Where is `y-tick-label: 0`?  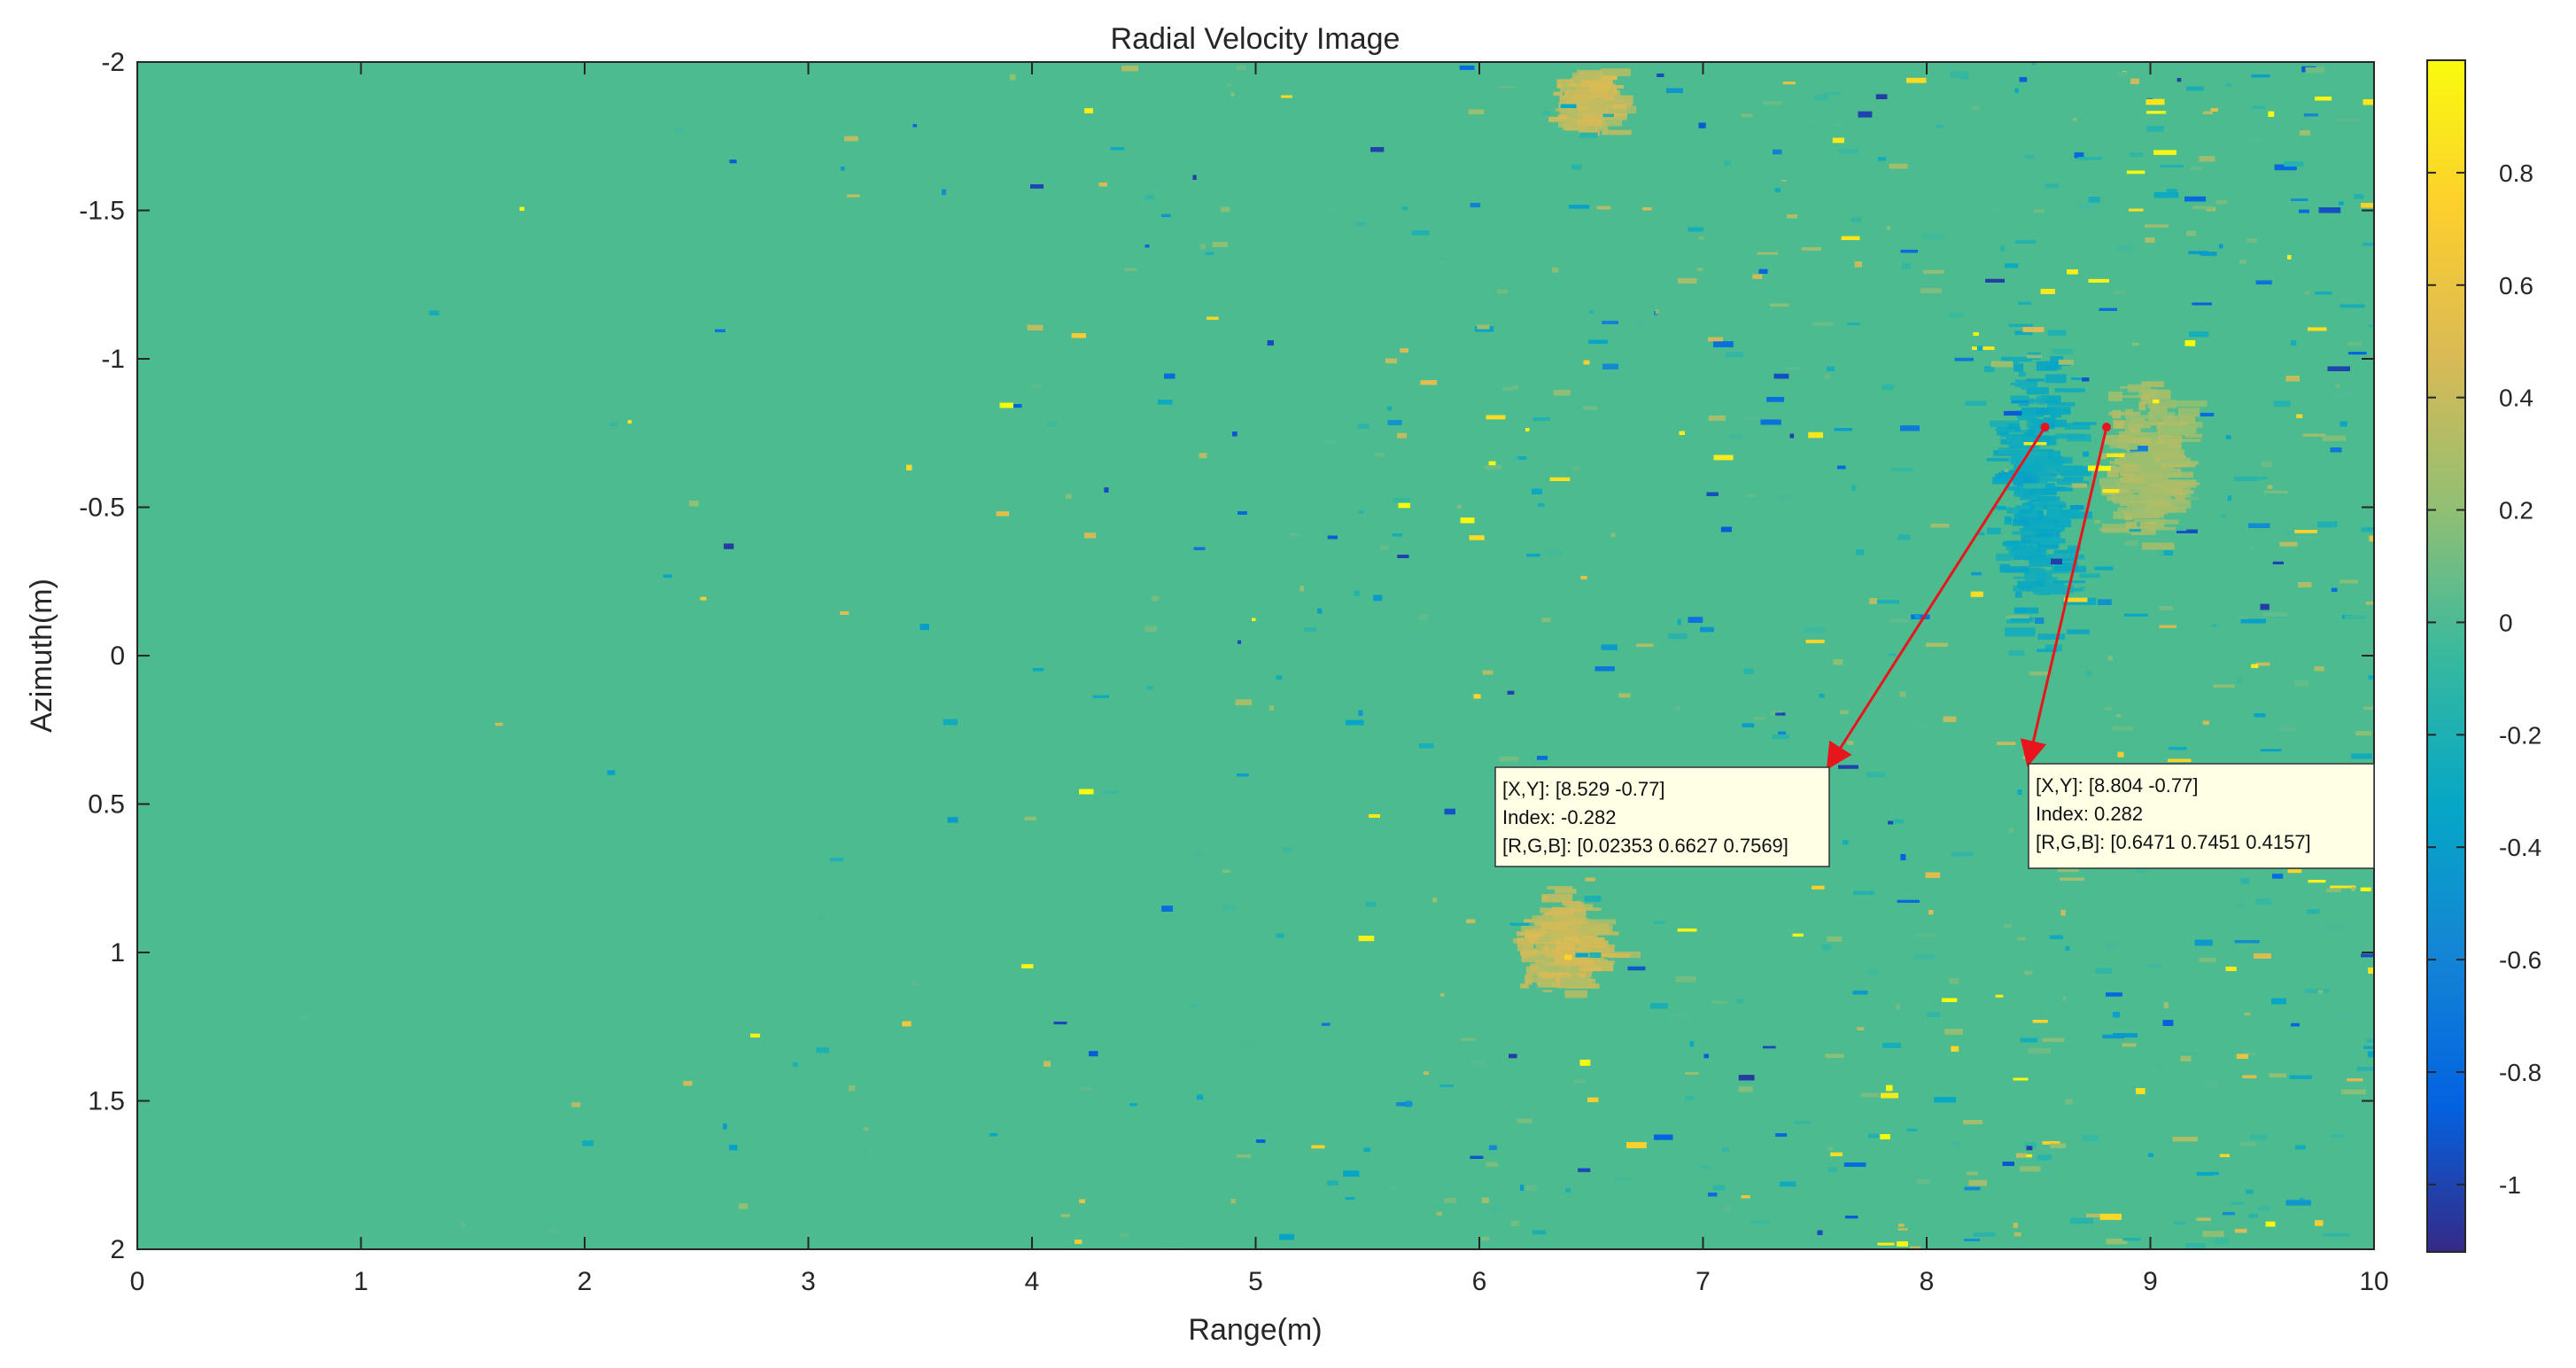
y-tick-label: 0 is located at coordinates (117, 656).